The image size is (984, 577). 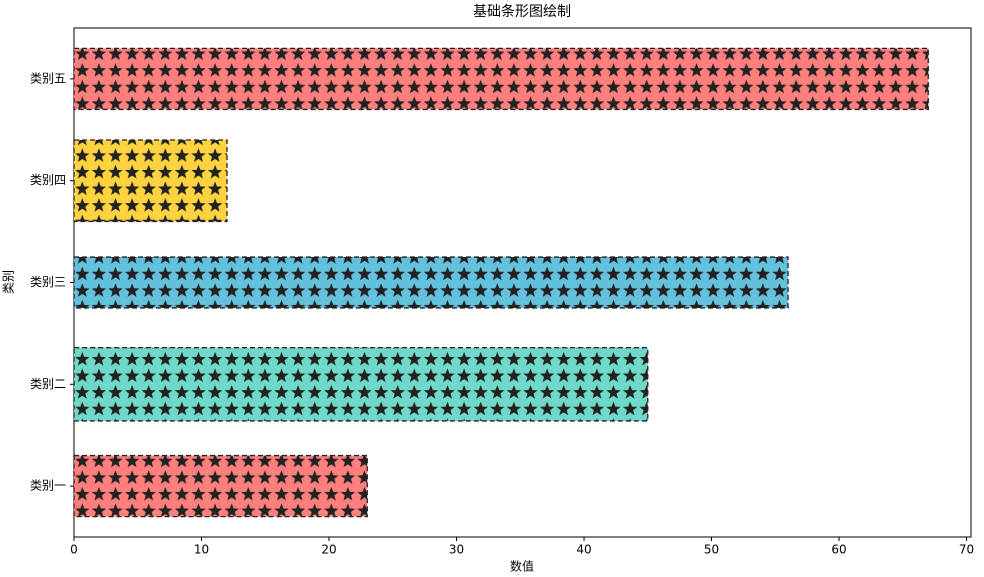 What do you see at coordinates (48, 78) in the screenshot?
I see `y-tick-label: 类别五` at bounding box center [48, 78].